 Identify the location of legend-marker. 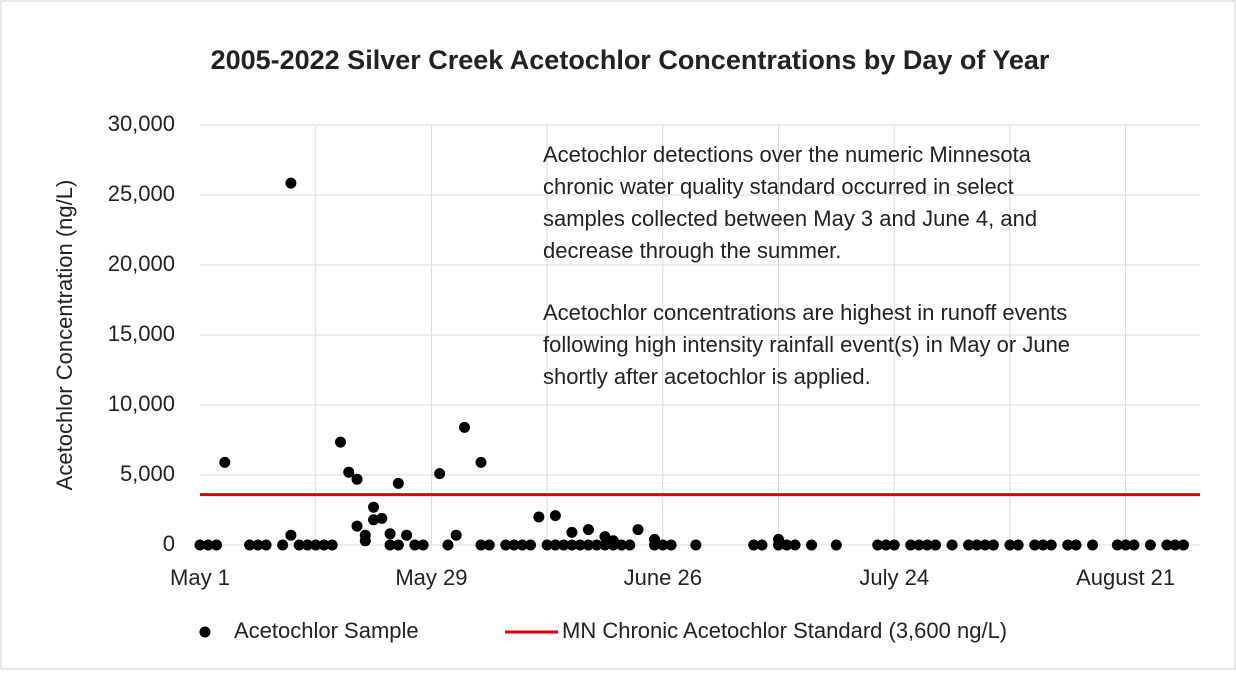
(205, 632).